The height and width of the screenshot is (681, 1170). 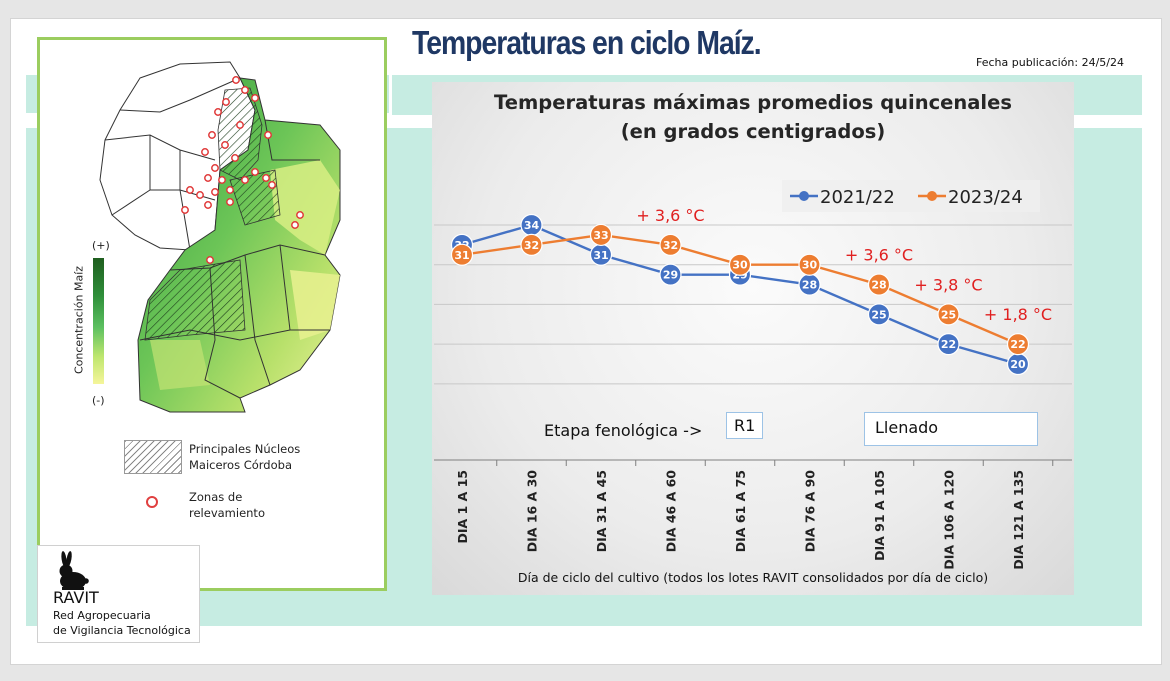 What do you see at coordinates (122, 630) in the screenshot?
I see `ravit-subtitle-line-2: de Vigilancia Tecnológica` at bounding box center [122, 630].